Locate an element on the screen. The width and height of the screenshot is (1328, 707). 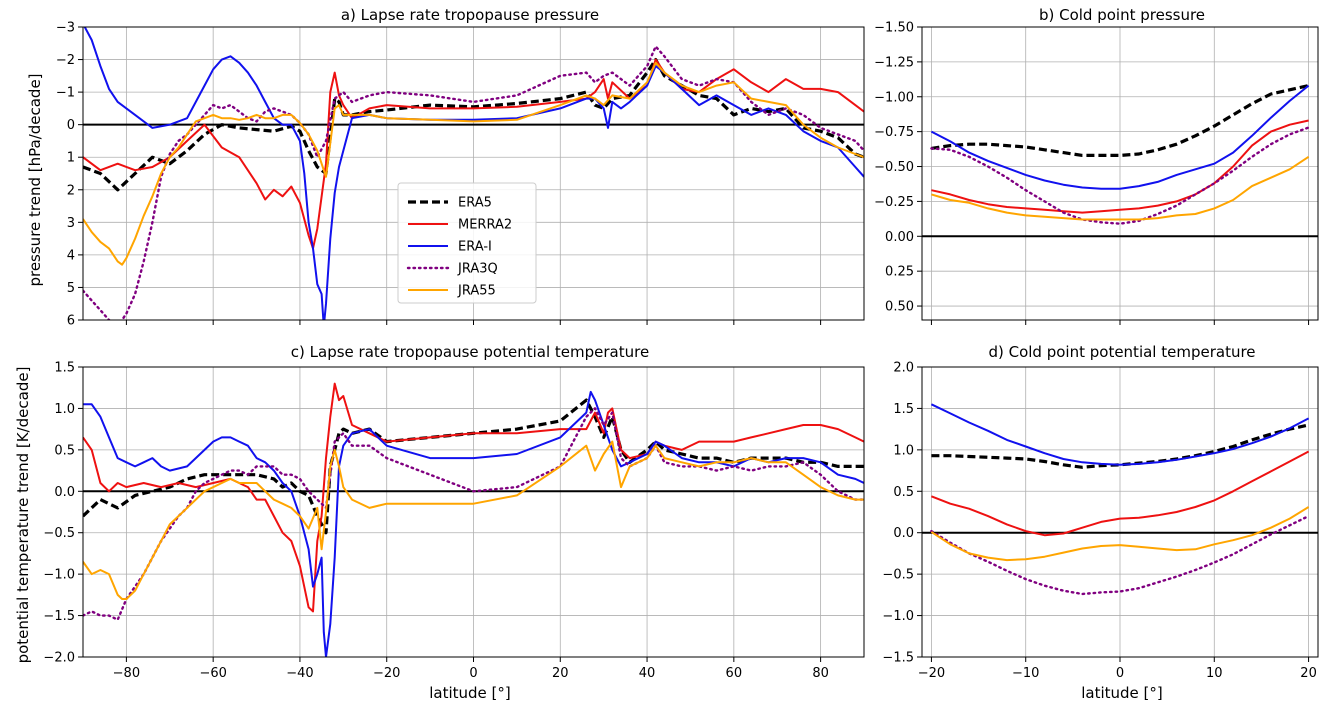
x-tick-label: −60 is located at coordinates (212, 673).